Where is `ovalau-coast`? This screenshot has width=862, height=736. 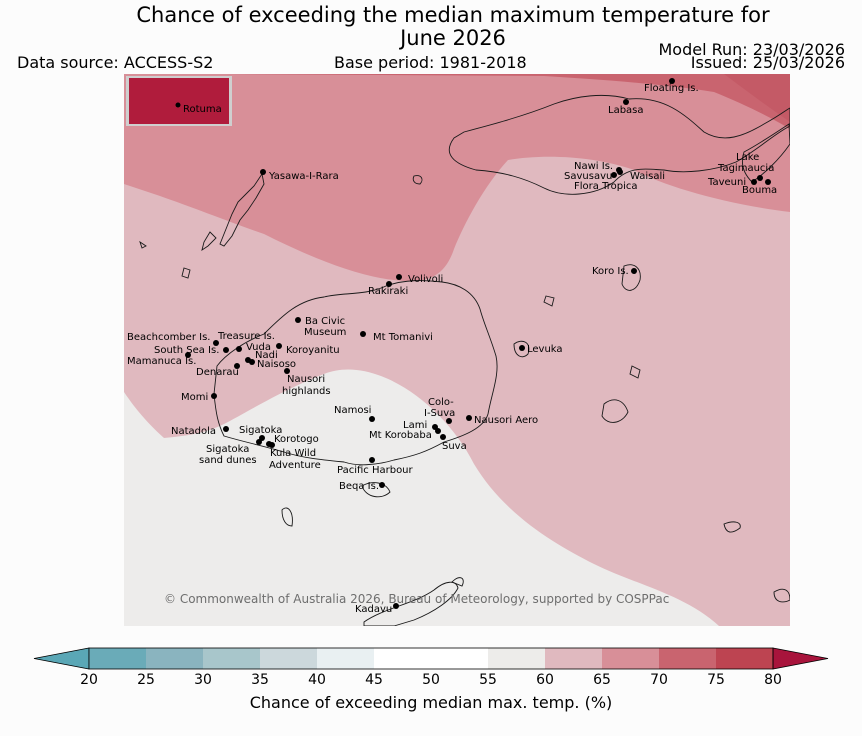
ovalau-coast is located at coordinates (521, 349).